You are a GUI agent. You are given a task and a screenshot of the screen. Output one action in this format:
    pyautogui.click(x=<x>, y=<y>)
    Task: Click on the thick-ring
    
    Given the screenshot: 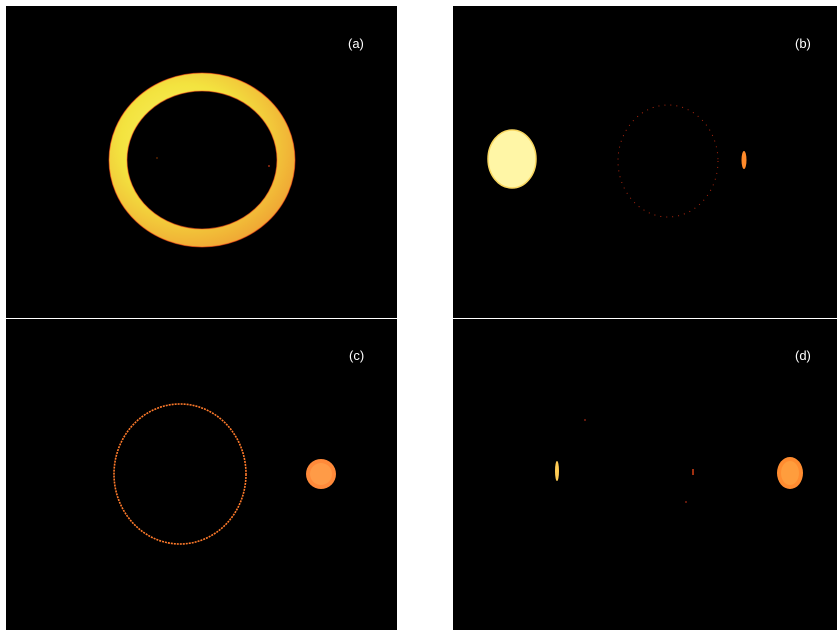 What is the action you would take?
    pyautogui.click(x=202, y=160)
    